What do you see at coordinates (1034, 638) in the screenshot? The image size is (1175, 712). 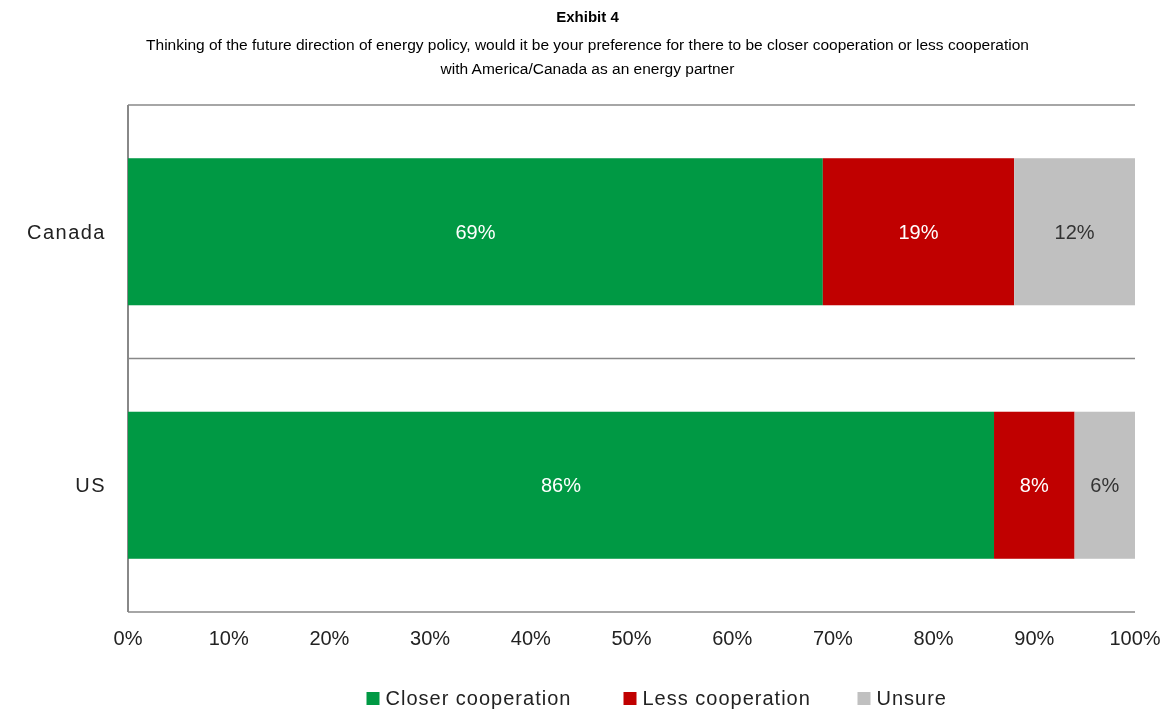 I see `x-tick-label: 90%` at bounding box center [1034, 638].